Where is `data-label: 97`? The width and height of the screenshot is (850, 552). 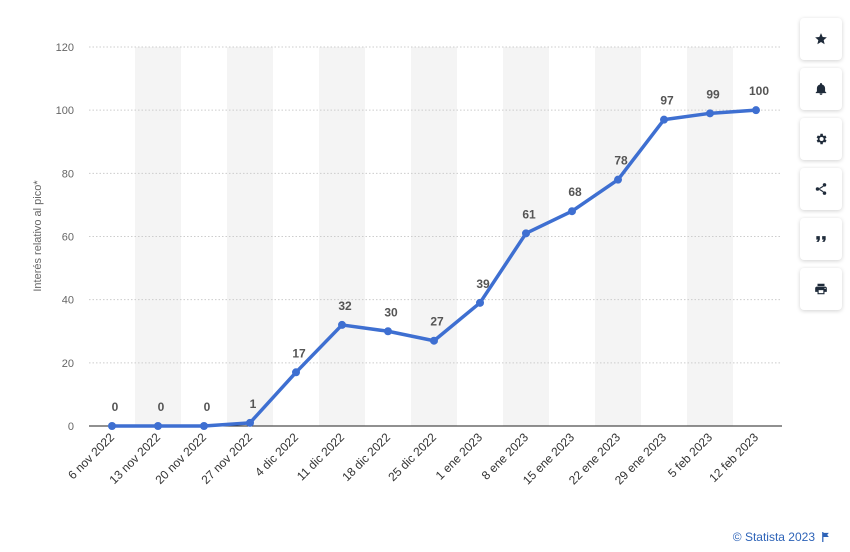 data-label: 97 is located at coordinates (667, 101).